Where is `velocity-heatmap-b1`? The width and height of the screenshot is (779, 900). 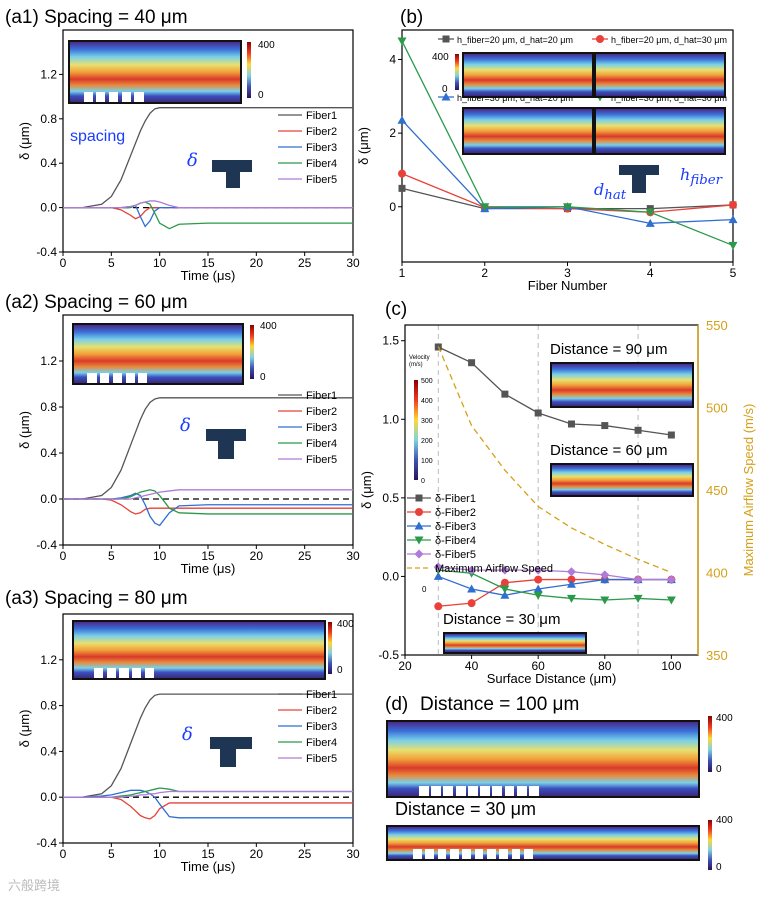 velocity-heatmap-b1 is located at coordinates (528, 75).